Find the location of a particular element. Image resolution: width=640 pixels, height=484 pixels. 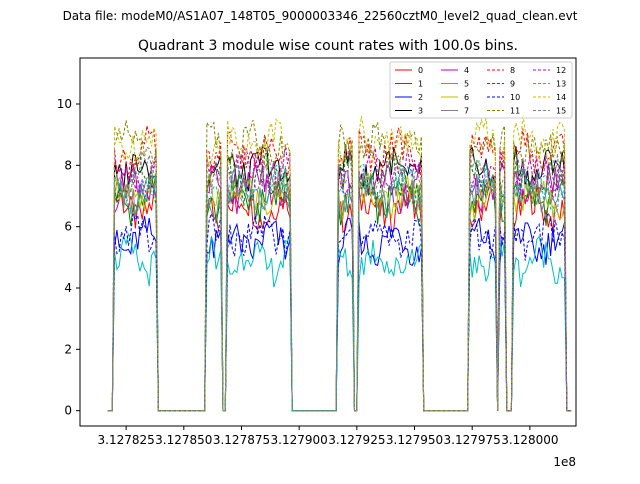

y-tick-label: 0 is located at coordinates (68, 411).